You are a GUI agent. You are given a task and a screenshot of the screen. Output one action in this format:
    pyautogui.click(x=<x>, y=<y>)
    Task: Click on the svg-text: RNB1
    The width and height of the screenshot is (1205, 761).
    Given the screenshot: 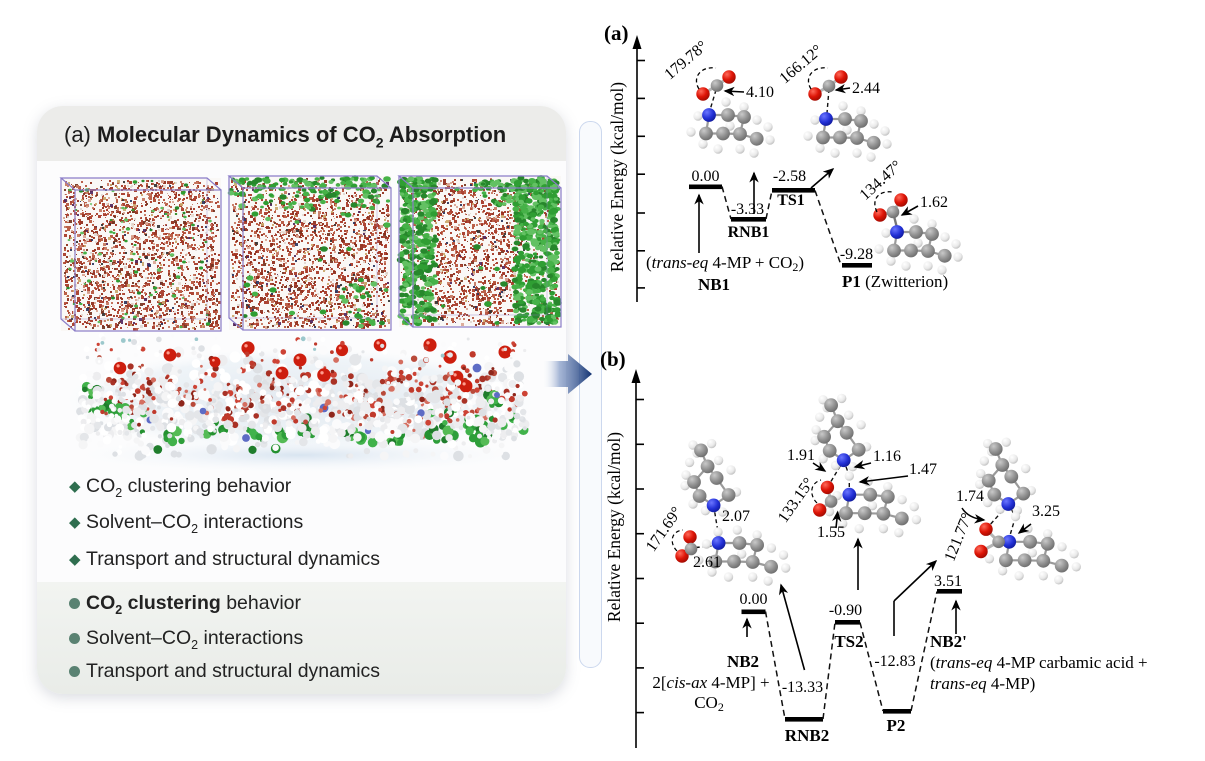 What is the action you would take?
    pyautogui.click(x=749, y=232)
    